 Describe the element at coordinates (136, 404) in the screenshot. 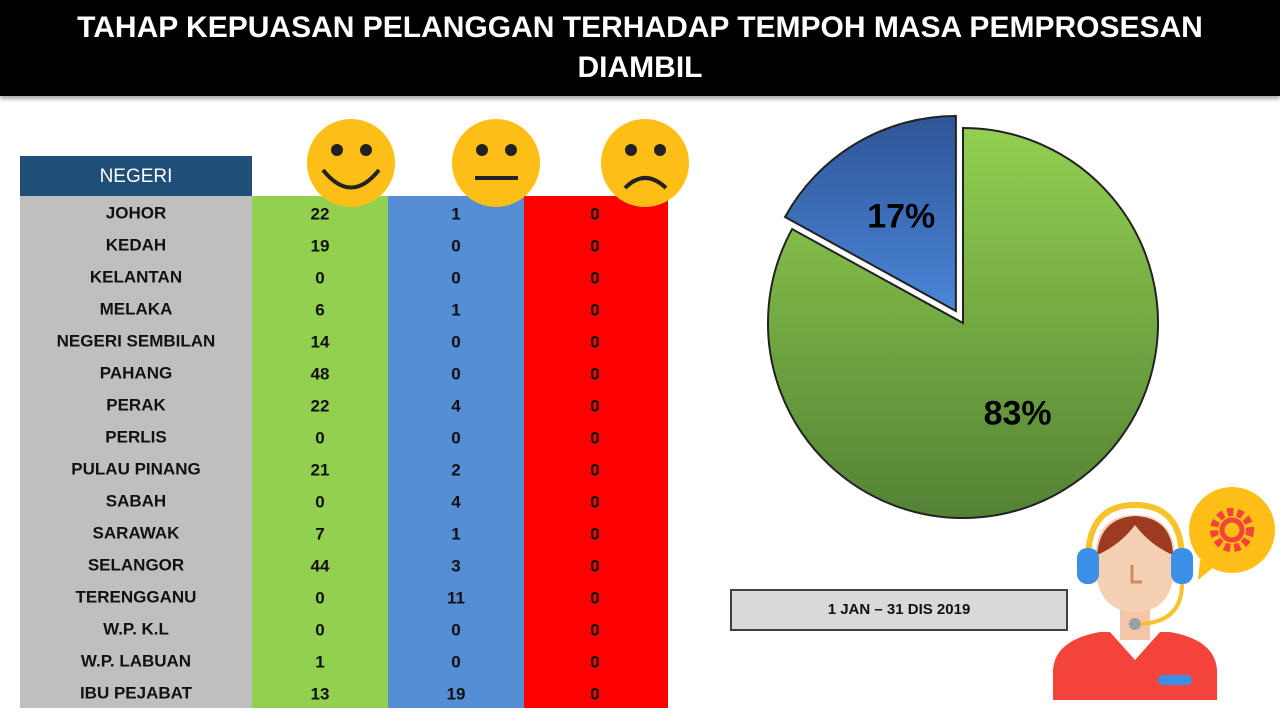

I see `state-name: PERAK` at that location.